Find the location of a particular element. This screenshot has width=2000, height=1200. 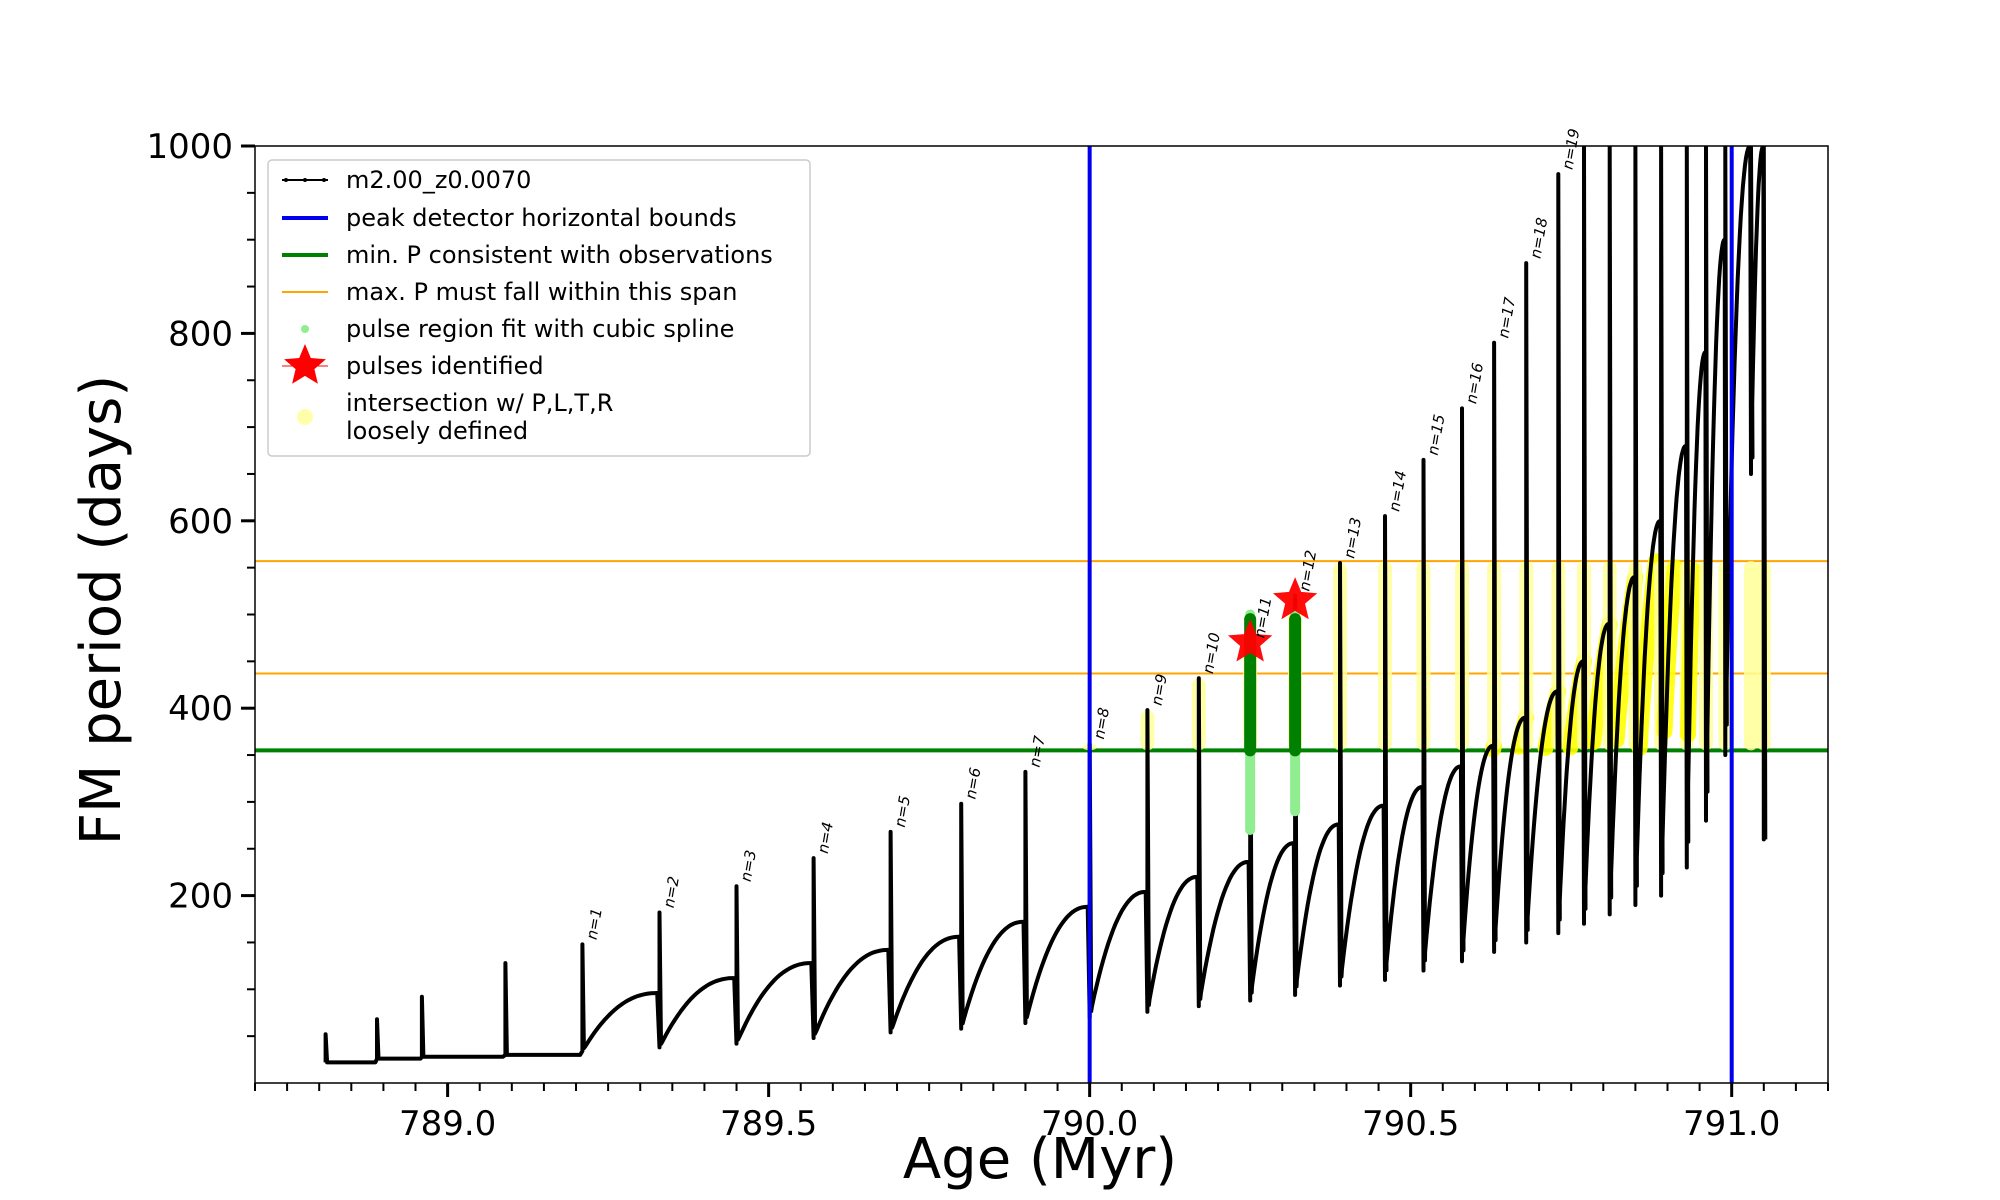

legend-label: intersection w/ P,L,T,R is located at coordinates (479, 403).